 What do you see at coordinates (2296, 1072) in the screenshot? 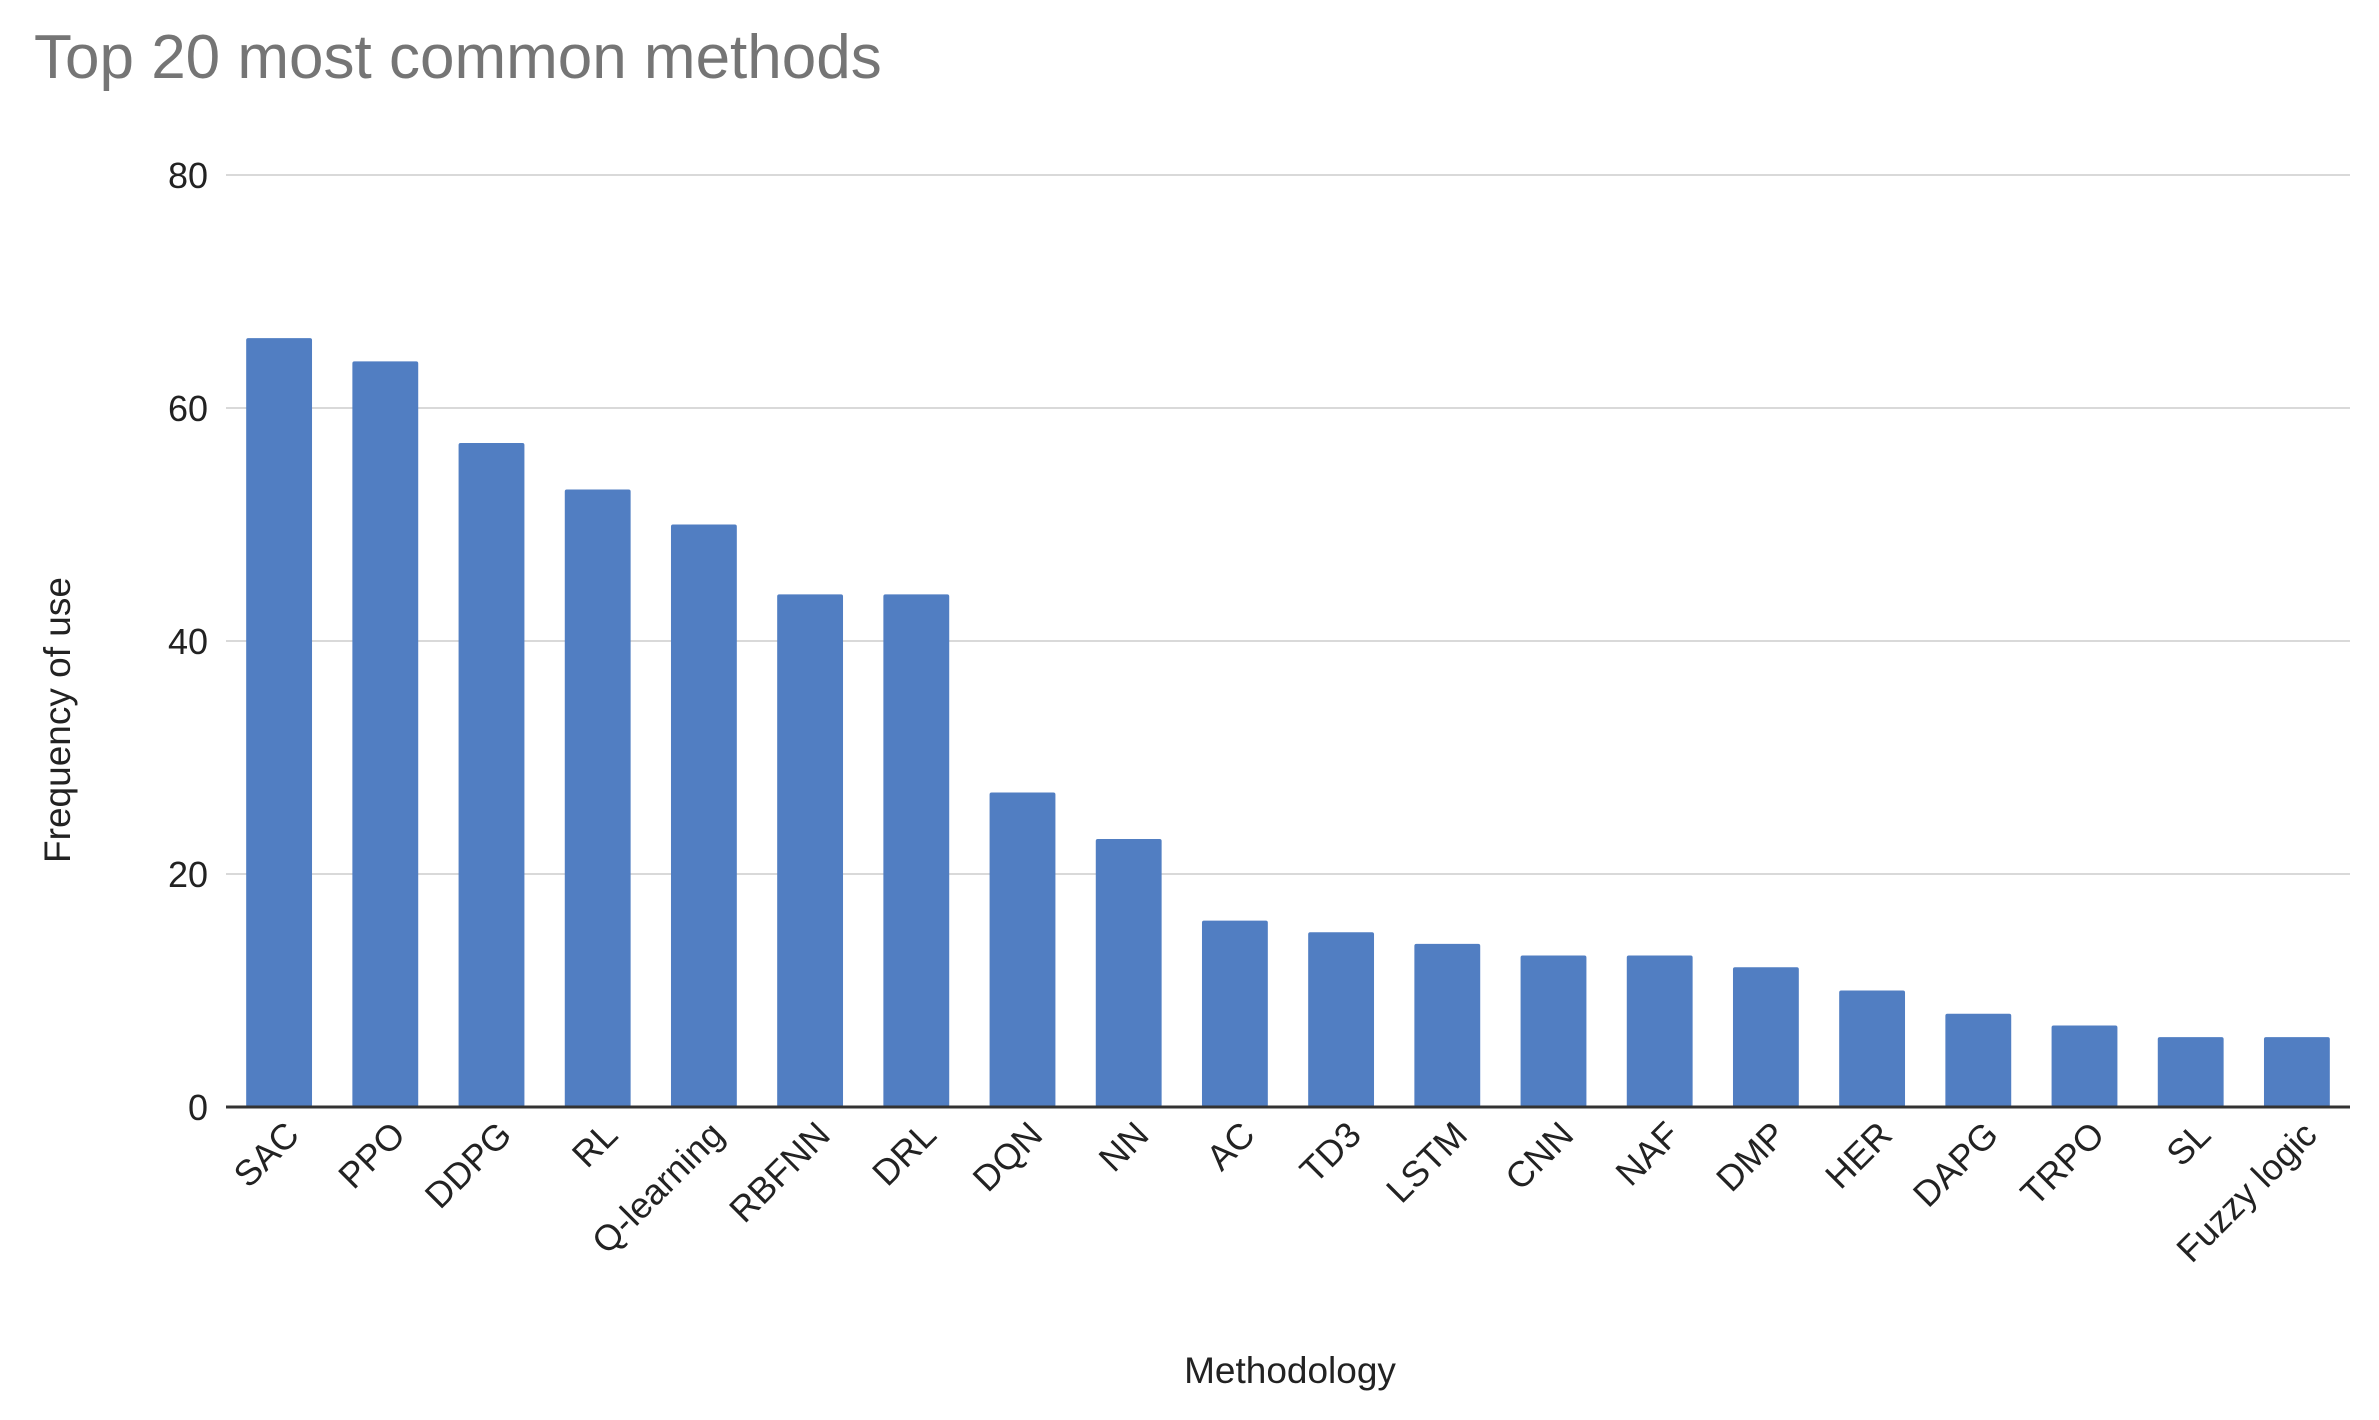
I see `bar-fuzzy-logic` at bounding box center [2296, 1072].